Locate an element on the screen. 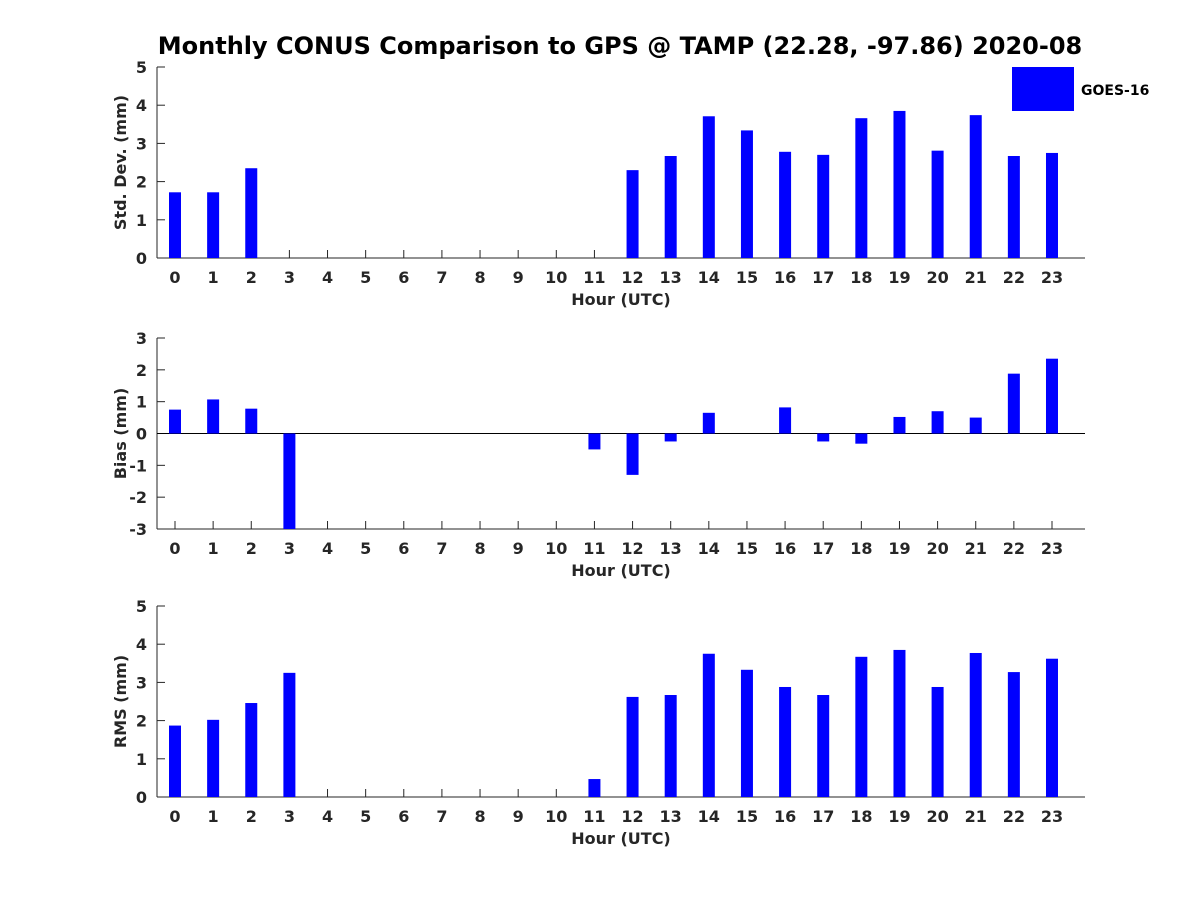 This screenshot has width=1200, height=905. legend-swatch is located at coordinates (1043, 89).